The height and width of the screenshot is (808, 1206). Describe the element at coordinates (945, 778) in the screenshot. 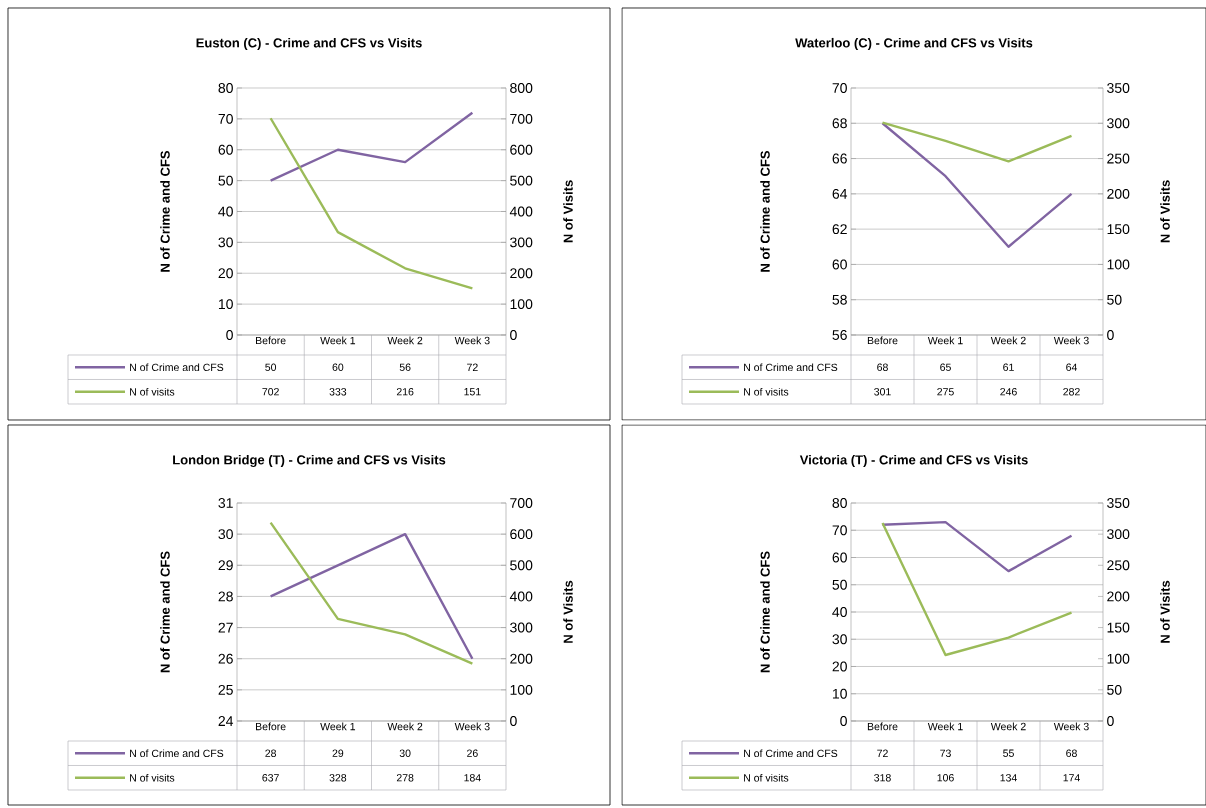

I see `data-label: 106` at that location.